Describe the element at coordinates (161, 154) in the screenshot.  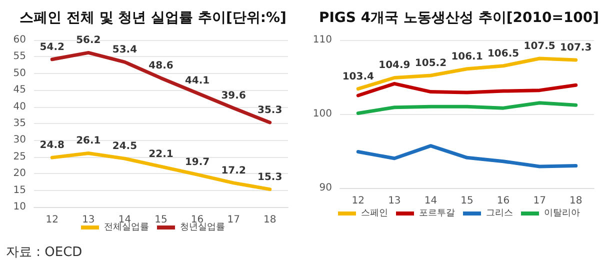
I see `data-label: 22.1` at that location.